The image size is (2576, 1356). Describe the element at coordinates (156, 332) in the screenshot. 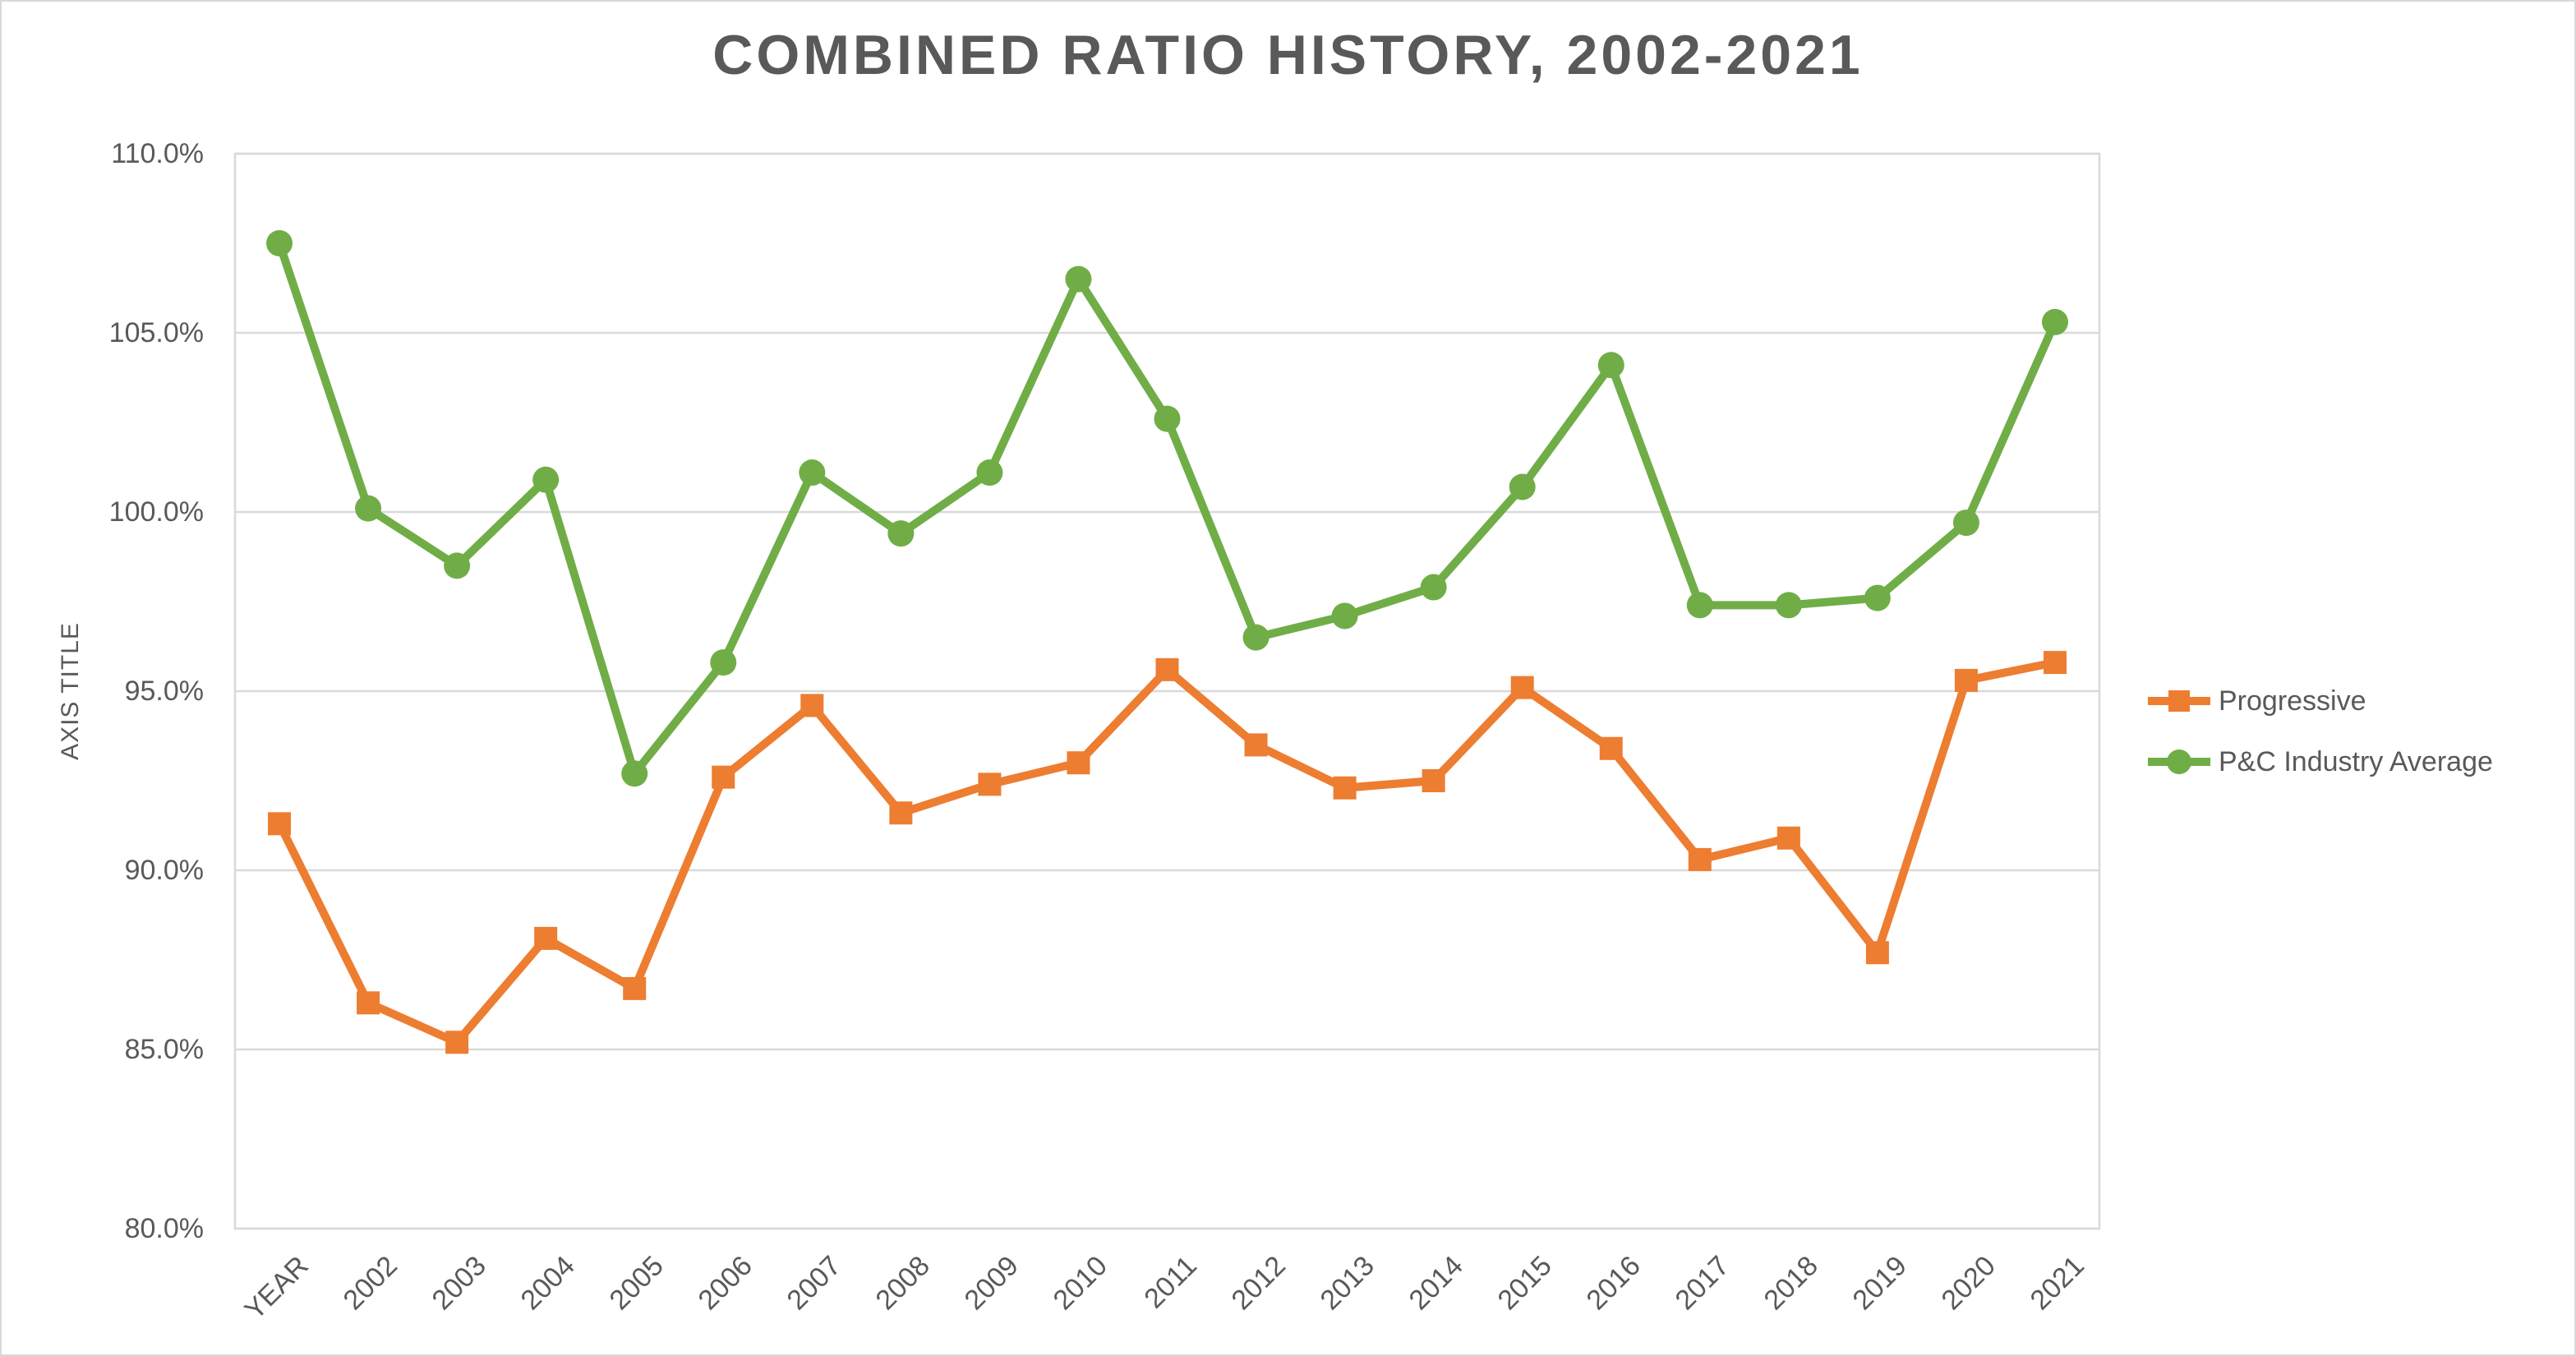

I see `y-tick-label: 105.0%` at that location.